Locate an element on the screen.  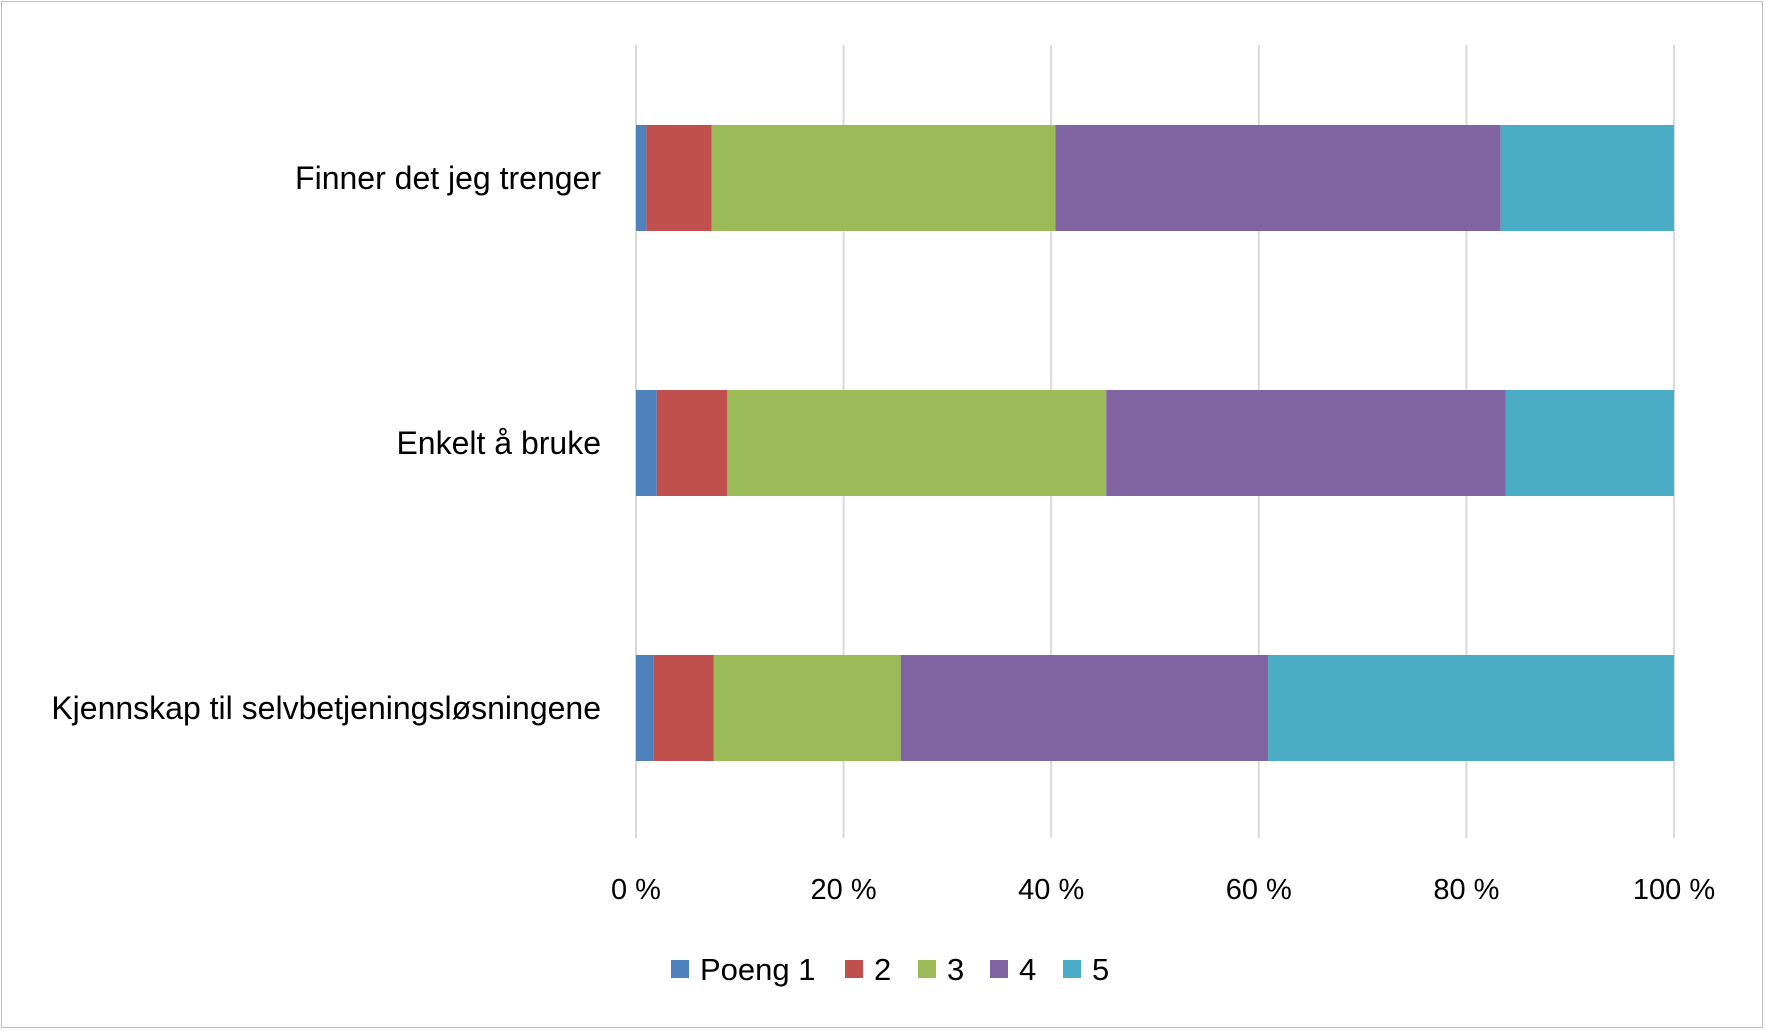
legend-label: 2 is located at coordinates (882, 969).